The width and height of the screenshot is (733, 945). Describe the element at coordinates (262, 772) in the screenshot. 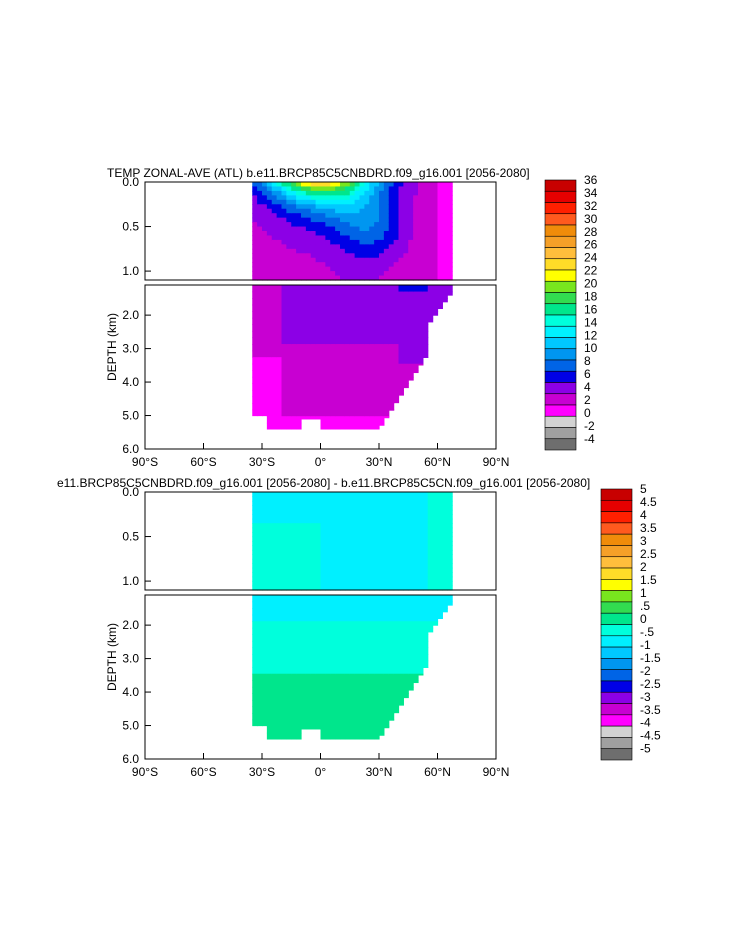

I see `x-tick-label: 30°S` at that location.